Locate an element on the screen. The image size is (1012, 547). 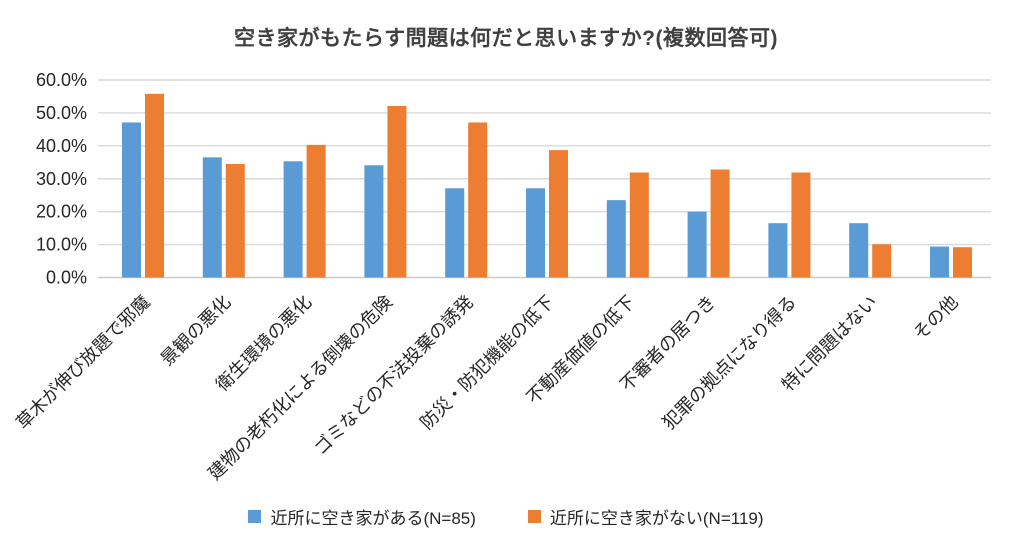
y-axis-tick-label: 20.0% is located at coordinates (61, 212).